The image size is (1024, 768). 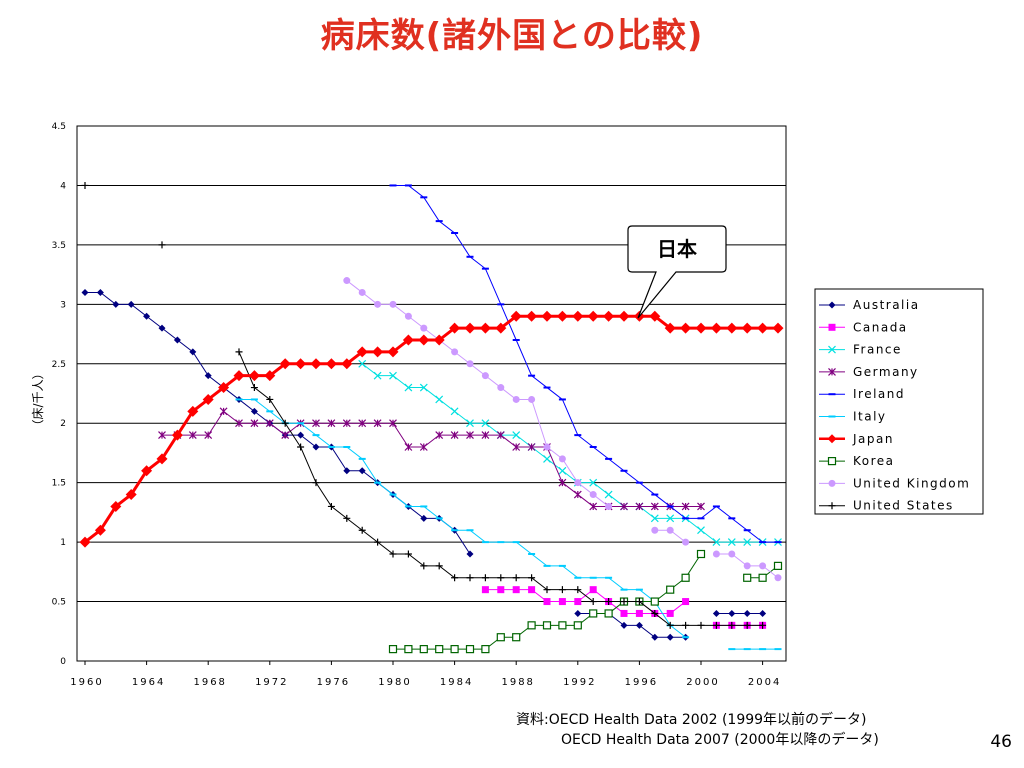 What do you see at coordinates (579, 682) in the screenshot?
I see `x-tick-label: 1992` at bounding box center [579, 682].